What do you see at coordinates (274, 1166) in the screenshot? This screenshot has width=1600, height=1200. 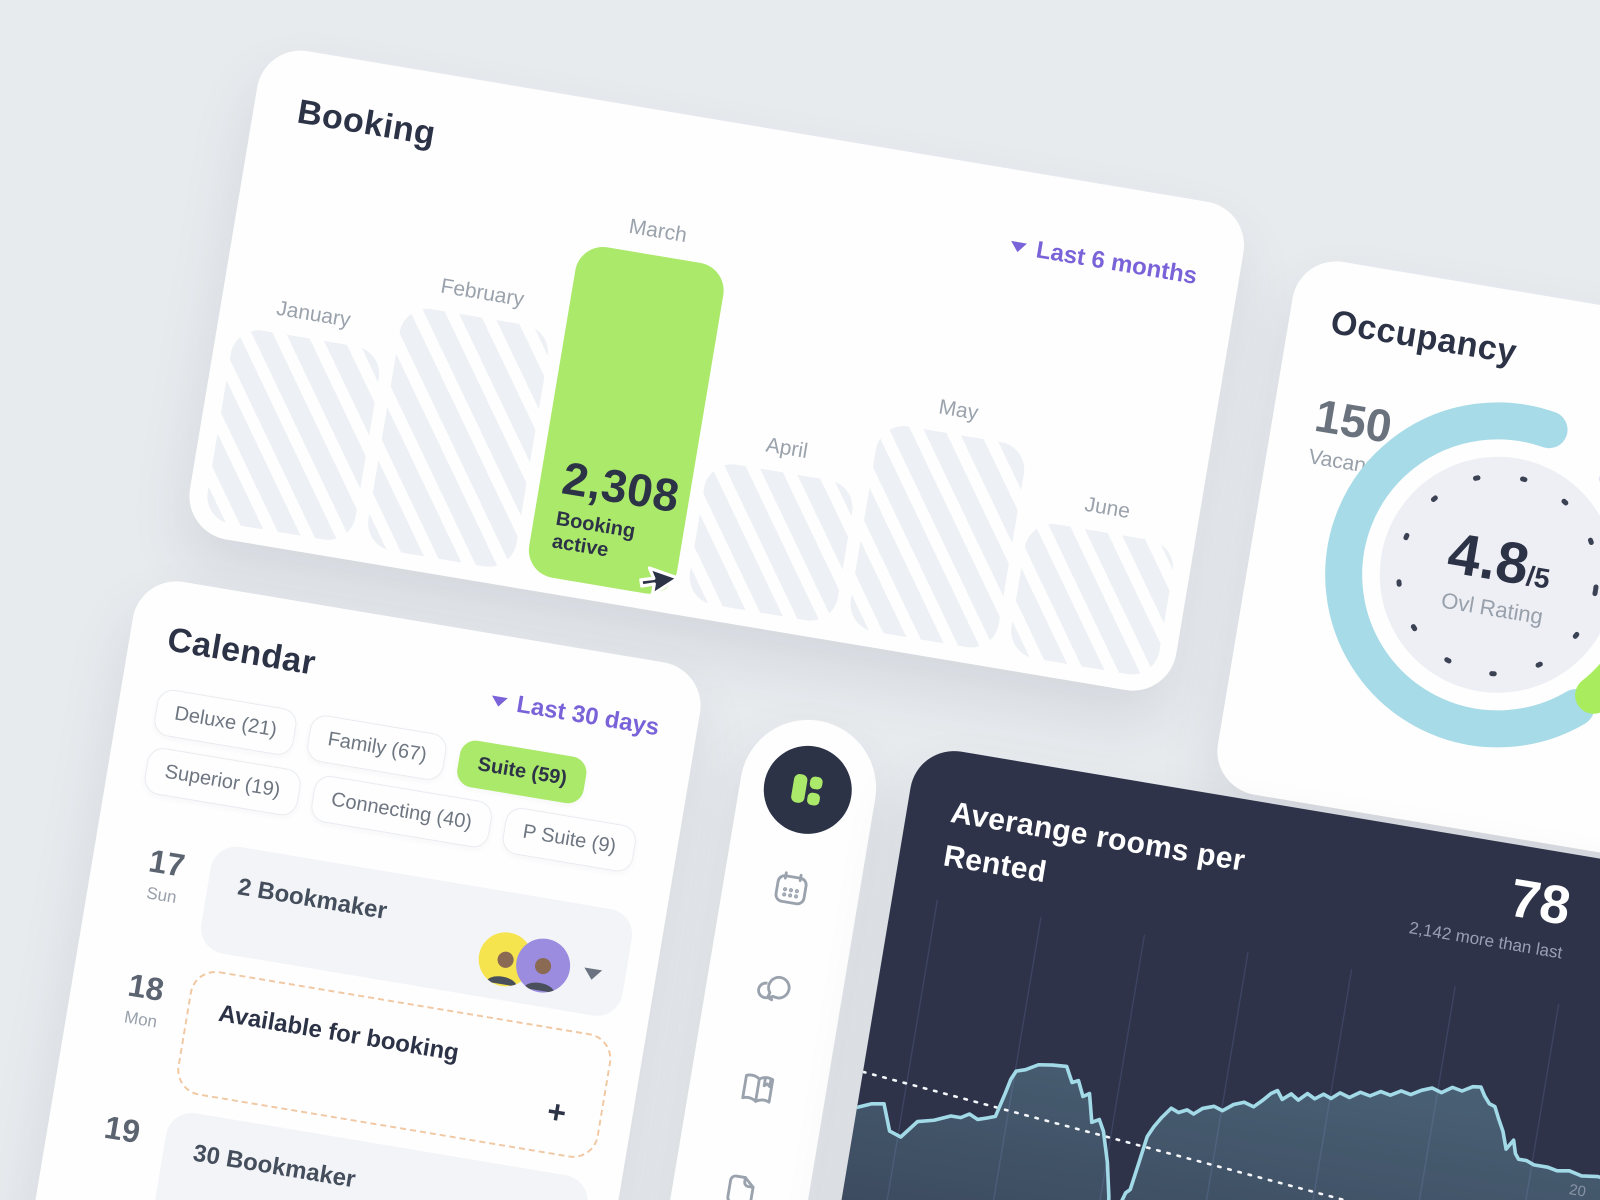 I see `booking-entry-label: 30 Bookmaker` at bounding box center [274, 1166].